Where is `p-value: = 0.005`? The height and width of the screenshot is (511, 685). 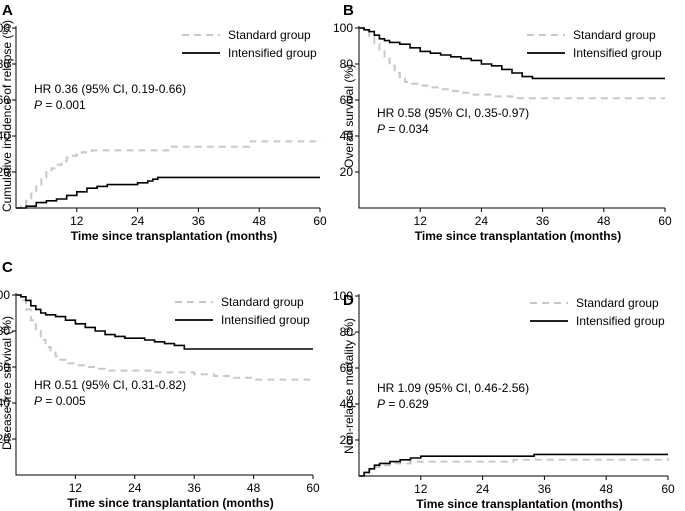 p-value: = 0.005 is located at coordinates (64, 401).